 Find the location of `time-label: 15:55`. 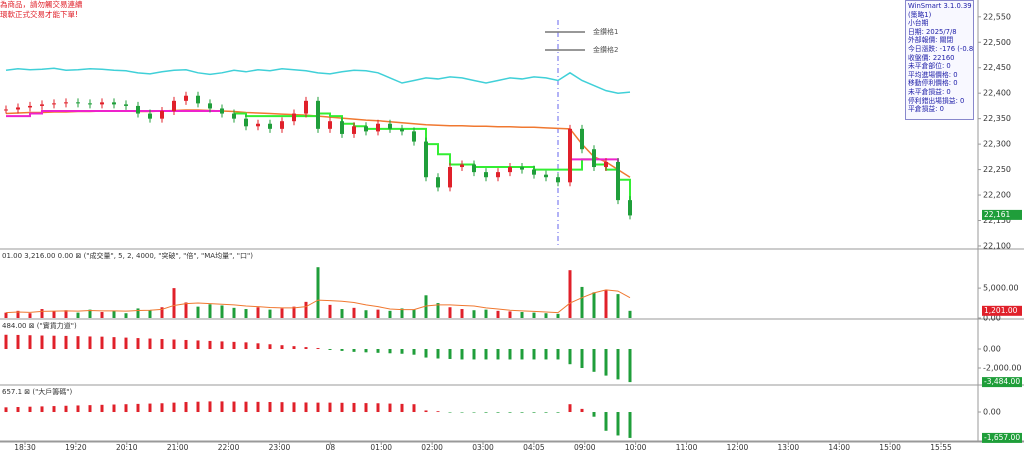

time-label: 15:55 is located at coordinates (941, 447).